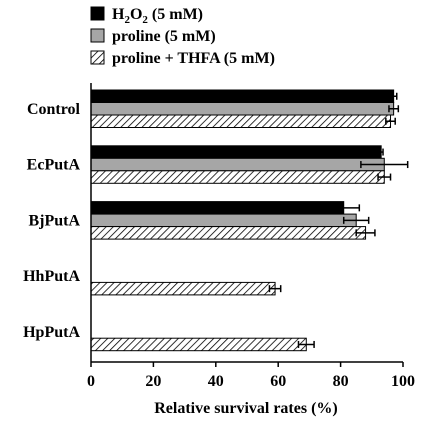 The image size is (425, 423). I want to click on legend-label-1: proline (5 mM), so click(164, 36).